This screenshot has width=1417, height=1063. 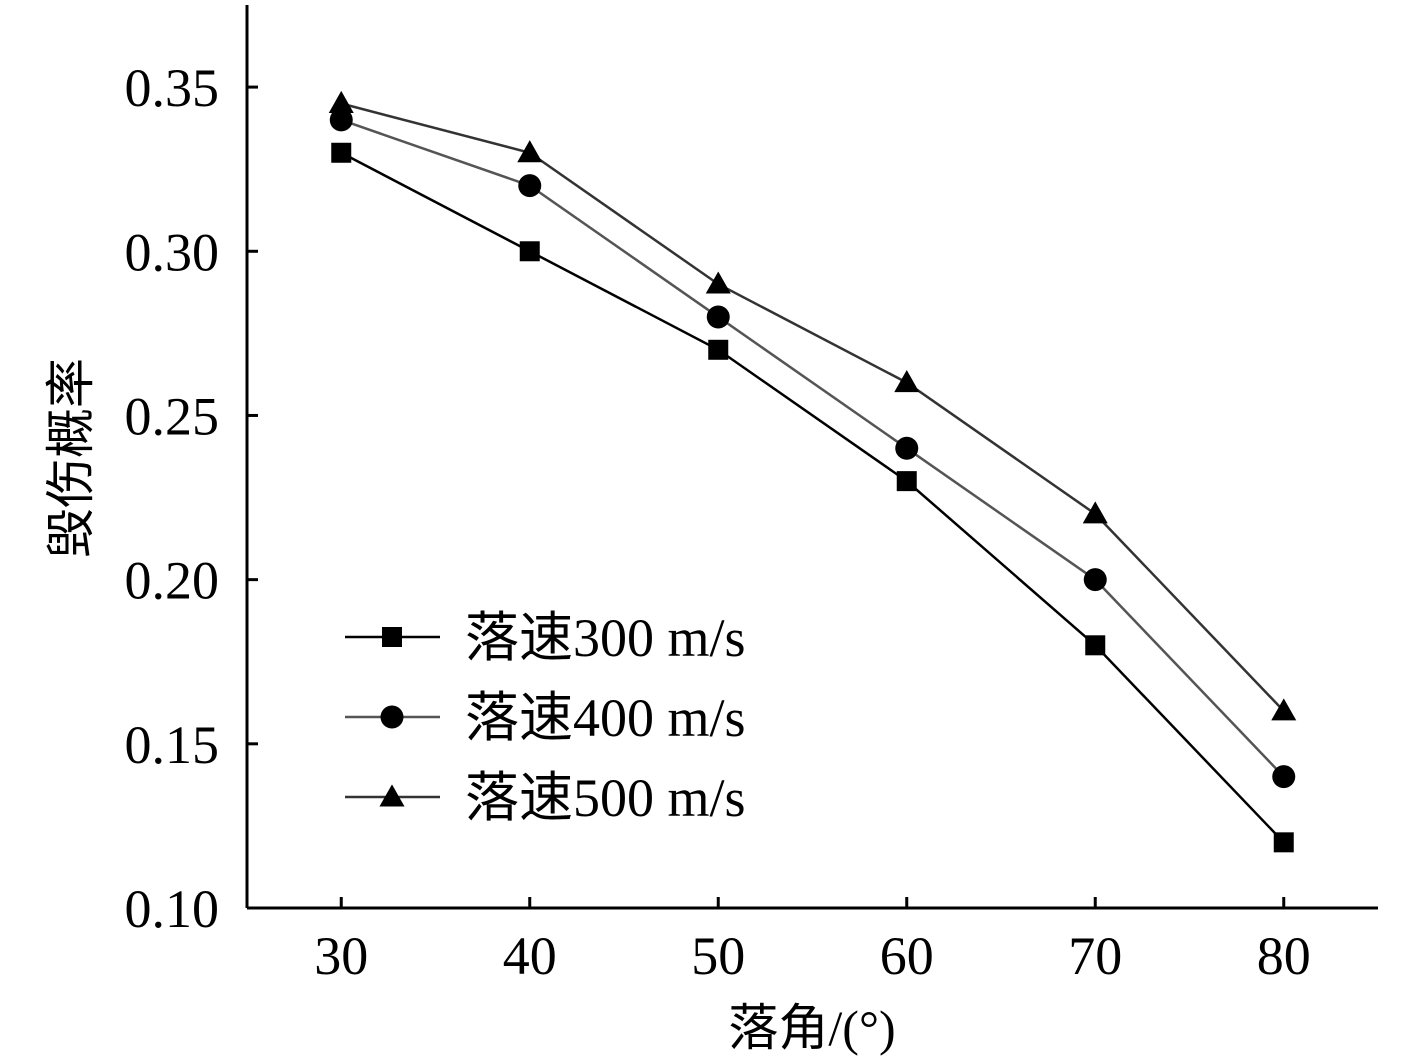 I want to click on x-tick-label: 50, so click(x=718, y=956).